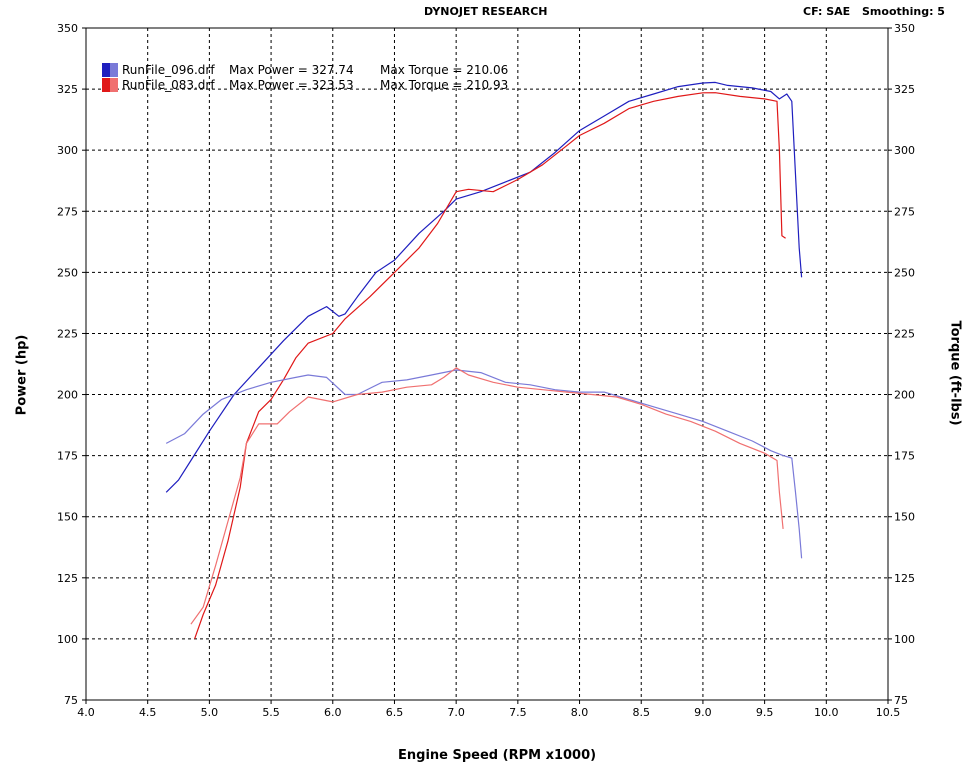 This screenshot has width=976, height=772. What do you see at coordinates (395, 712) in the screenshot?
I see `x-tick-label: 6.5` at bounding box center [395, 712].